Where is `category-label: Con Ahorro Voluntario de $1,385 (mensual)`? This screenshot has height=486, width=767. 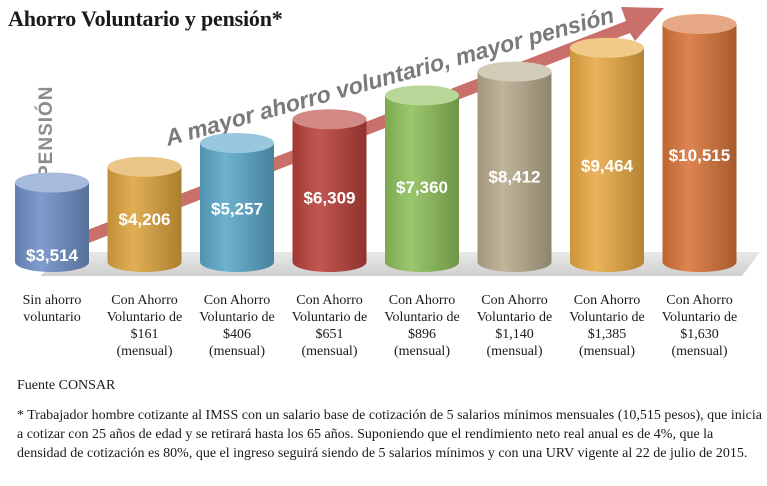 category-label: Con Ahorro Voluntario de $1,385 (mensual) is located at coordinates (607, 326).